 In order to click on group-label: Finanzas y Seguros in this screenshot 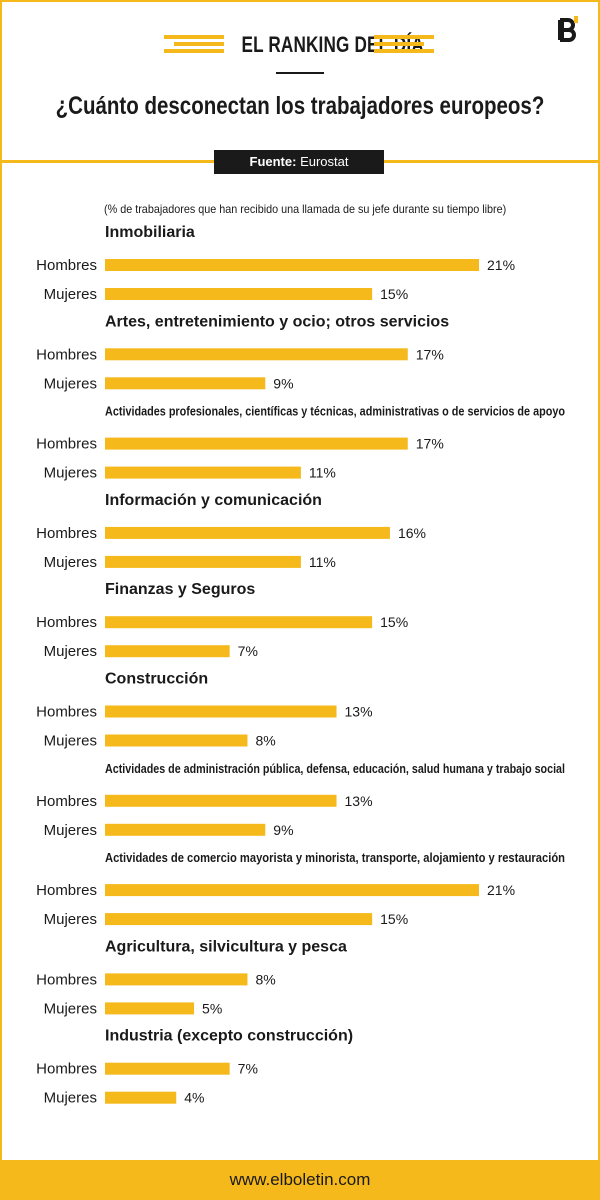, I will do `click(180, 589)`.